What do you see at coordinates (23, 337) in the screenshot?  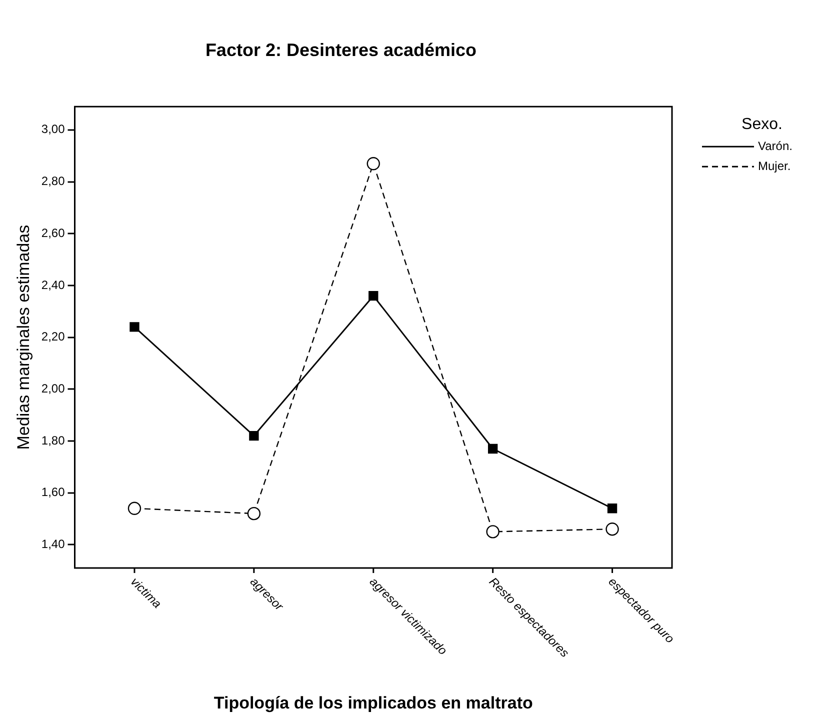 I see `y-axis-title: Medias marginales estimadas` at bounding box center [23, 337].